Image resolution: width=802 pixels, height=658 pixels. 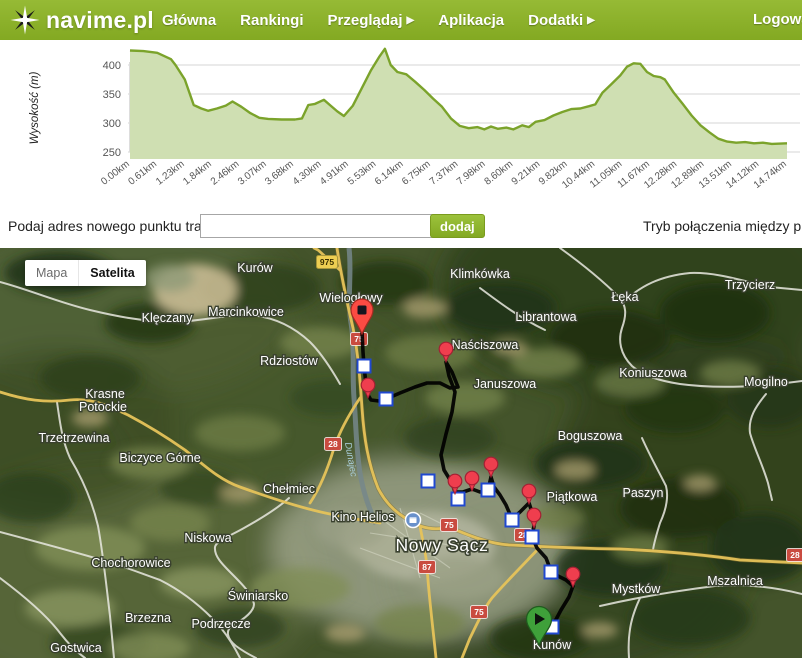 I want to click on map-label: Podrzecze, so click(x=220, y=624).